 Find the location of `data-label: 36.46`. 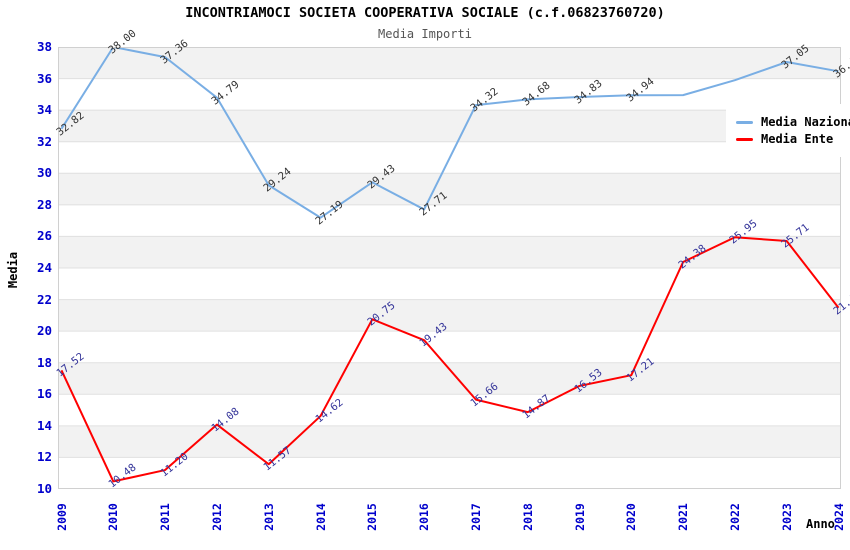

data-label: 36.46 is located at coordinates (840, 66).